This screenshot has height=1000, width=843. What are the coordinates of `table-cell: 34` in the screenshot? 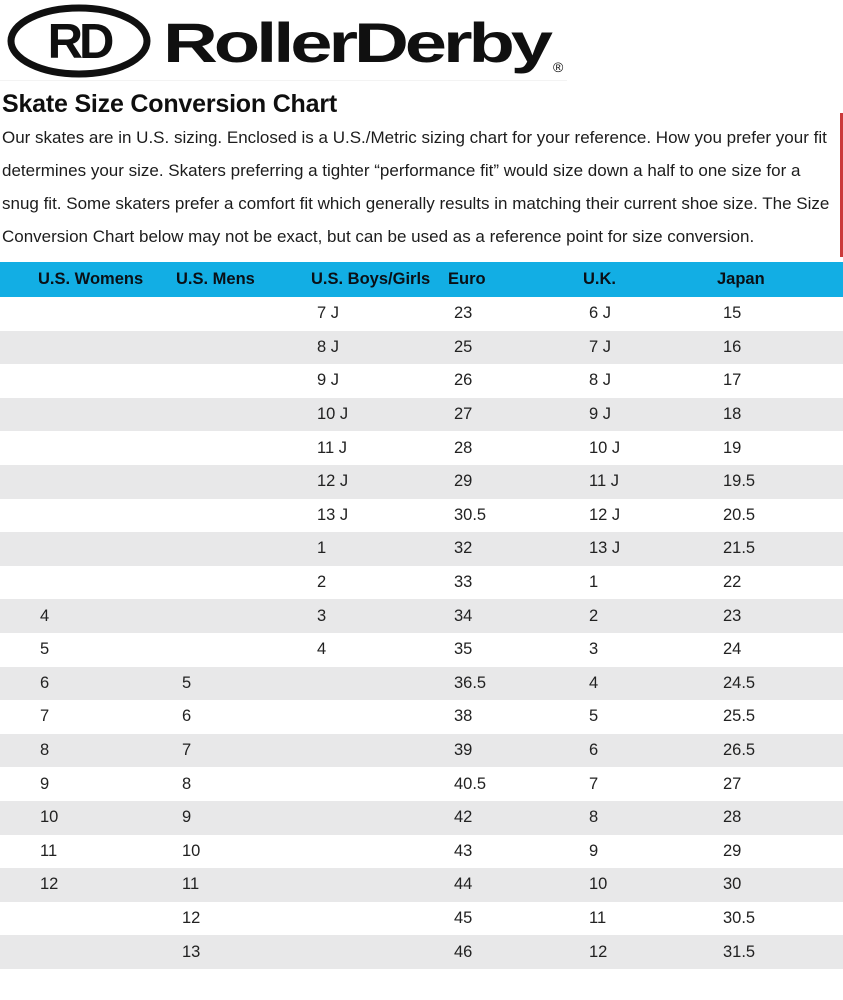 It's located at (463, 615).